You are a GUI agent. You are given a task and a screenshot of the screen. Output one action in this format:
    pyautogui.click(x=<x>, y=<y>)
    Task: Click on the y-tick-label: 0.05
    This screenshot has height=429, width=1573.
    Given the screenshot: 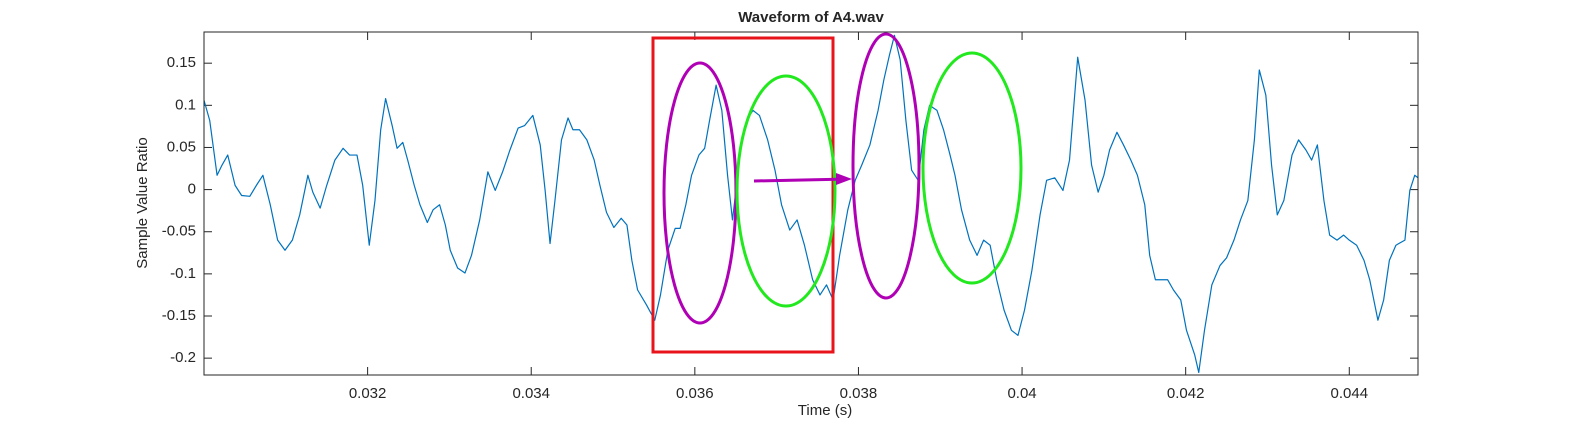 What is the action you would take?
    pyautogui.click(x=181, y=146)
    